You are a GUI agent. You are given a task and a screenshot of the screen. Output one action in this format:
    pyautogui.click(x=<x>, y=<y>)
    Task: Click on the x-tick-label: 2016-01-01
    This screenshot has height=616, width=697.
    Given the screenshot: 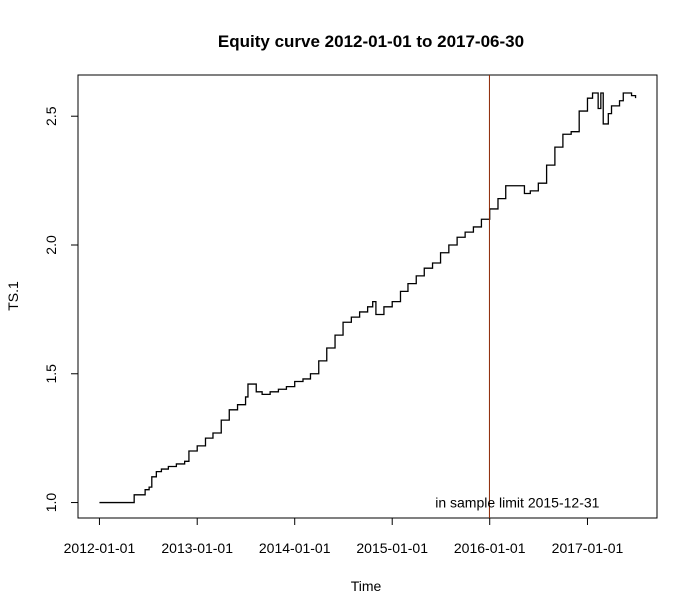 What is the action you would take?
    pyautogui.click(x=490, y=548)
    